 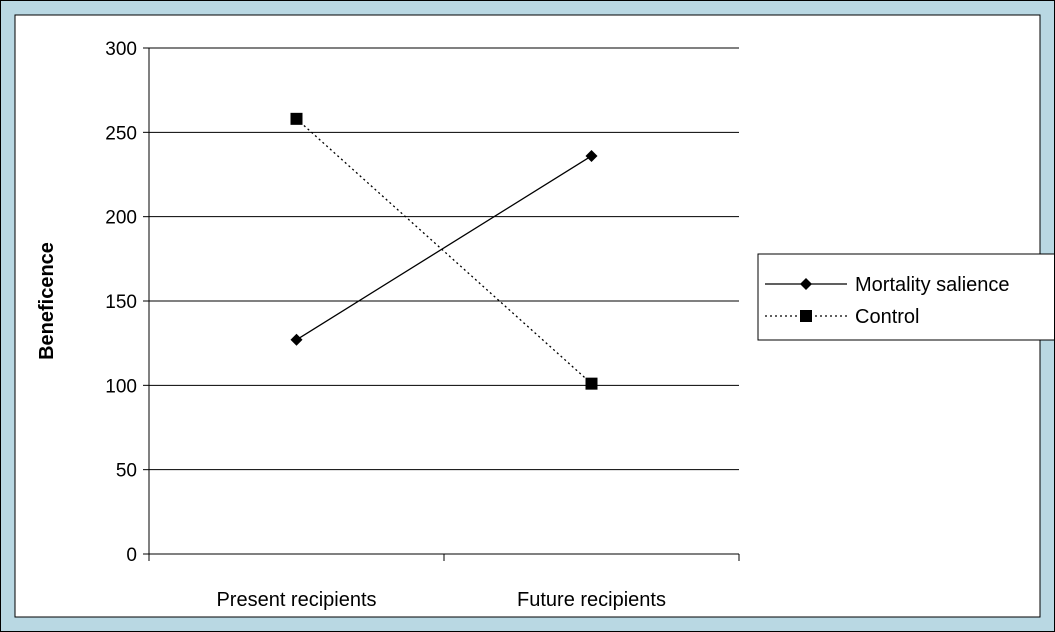 What do you see at coordinates (131, 555) in the screenshot?
I see `y-tick-label: 0` at bounding box center [131, 555].